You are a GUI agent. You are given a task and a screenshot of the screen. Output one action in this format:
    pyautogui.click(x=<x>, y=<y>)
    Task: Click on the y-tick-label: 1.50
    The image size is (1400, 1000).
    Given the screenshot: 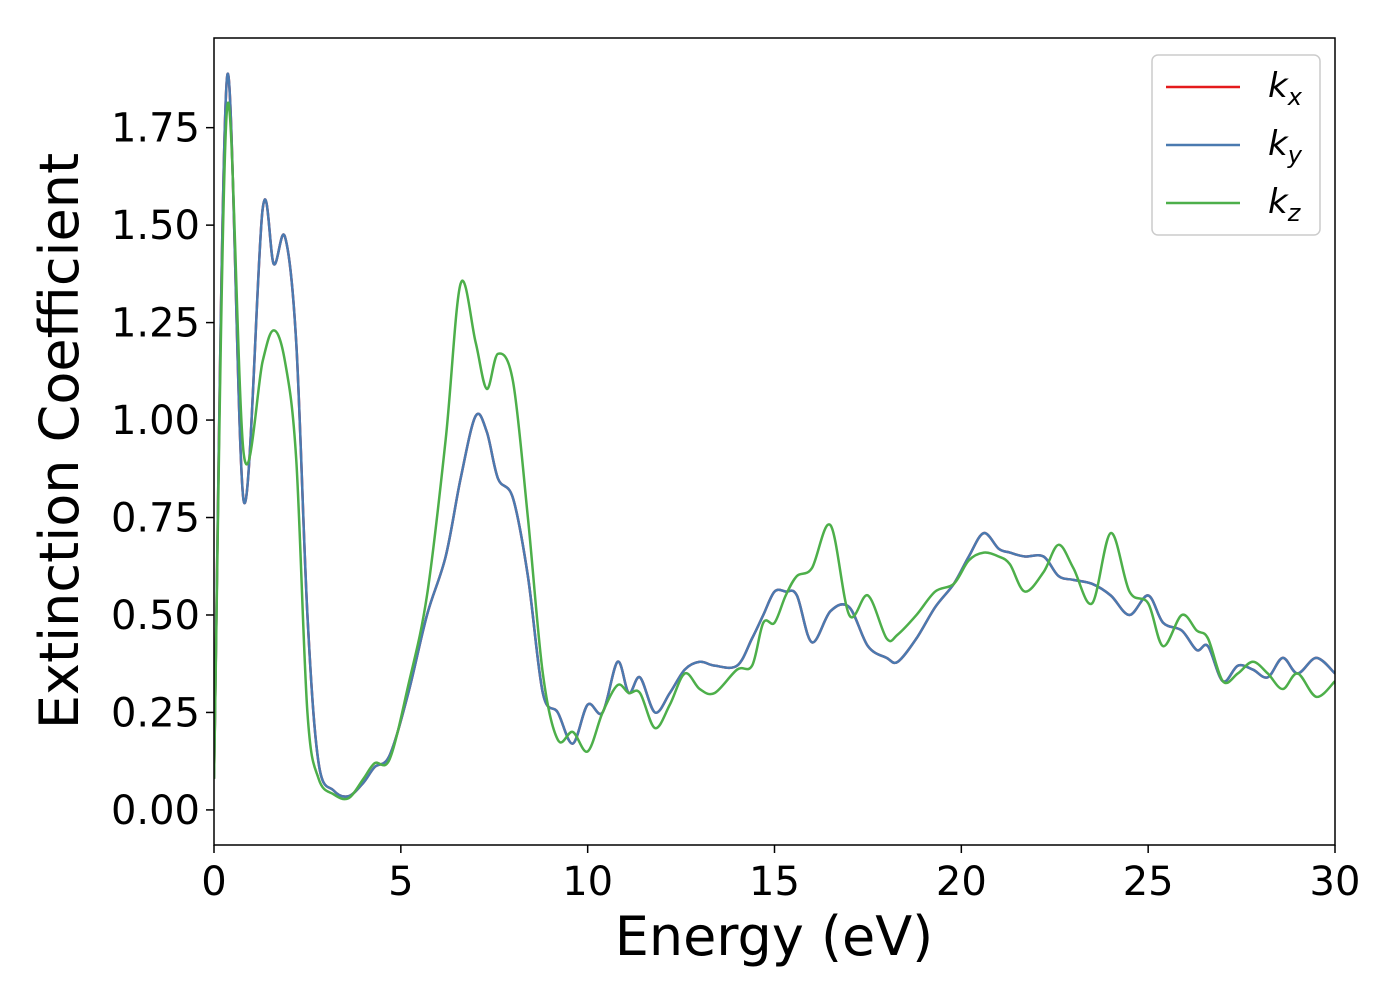 What is the action you would take?
    pyautogui.click(x=155, y=226)
    